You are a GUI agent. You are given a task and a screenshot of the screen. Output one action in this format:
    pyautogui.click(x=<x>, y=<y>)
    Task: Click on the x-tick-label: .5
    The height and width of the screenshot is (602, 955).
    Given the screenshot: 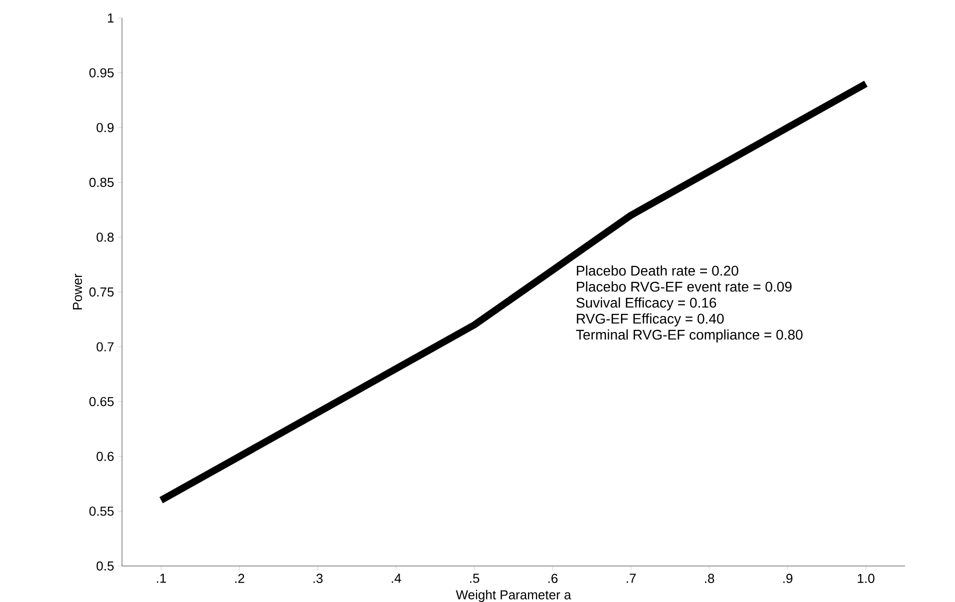 What is the action you would take?
    pyautogui.click(x=475, y=578)
    